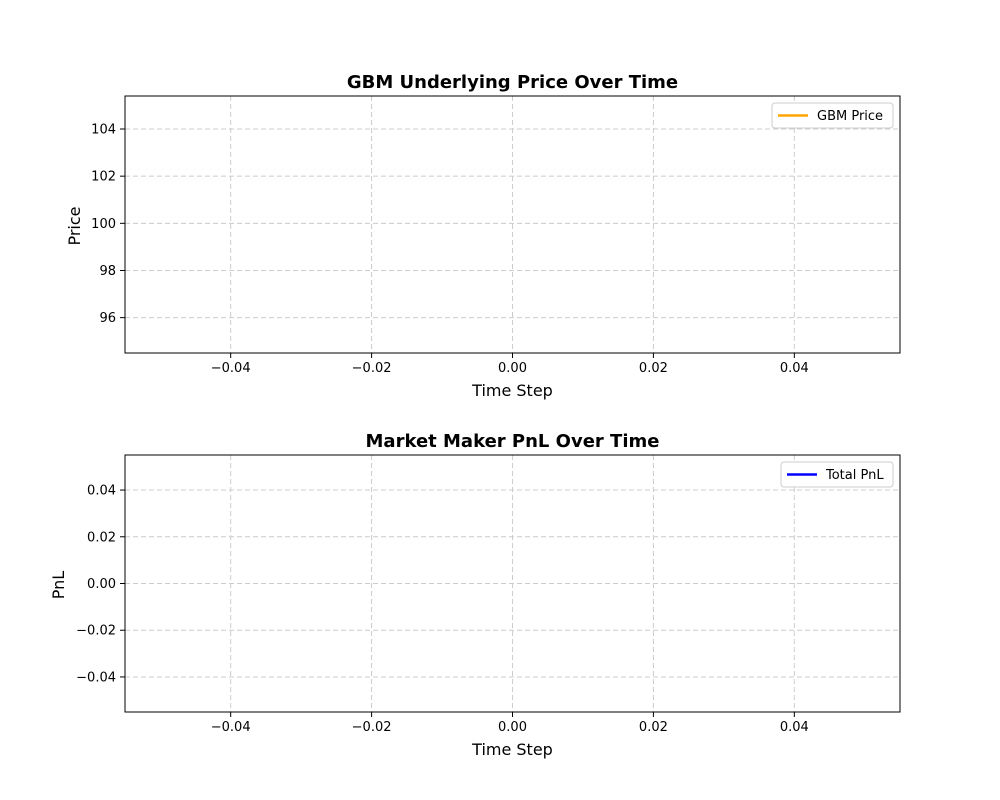  I want to click on y-tick-label: 100, so click(103, 224).